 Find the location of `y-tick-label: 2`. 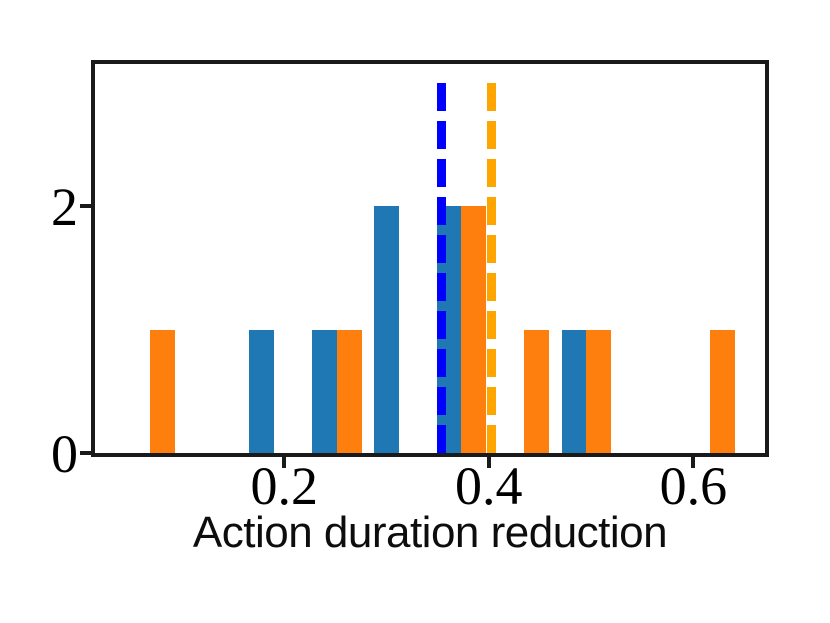

y-tick-label: 2 is located at coordinates (64, 207).